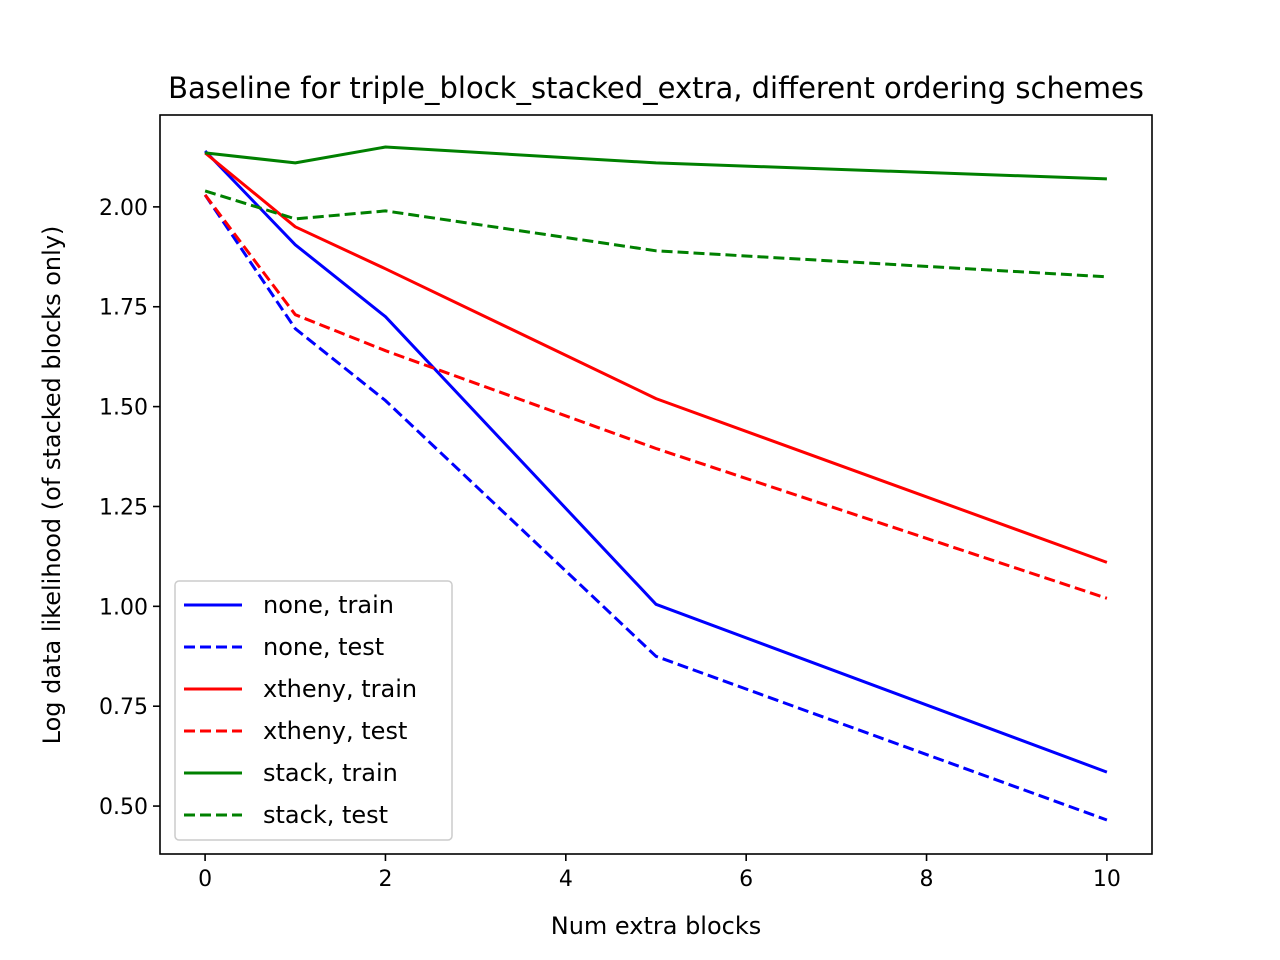  What do you see at coordinates (123, 308) in the screenshot?
I see `y-tick-label: 1.75` at bounding box center [123, 308].